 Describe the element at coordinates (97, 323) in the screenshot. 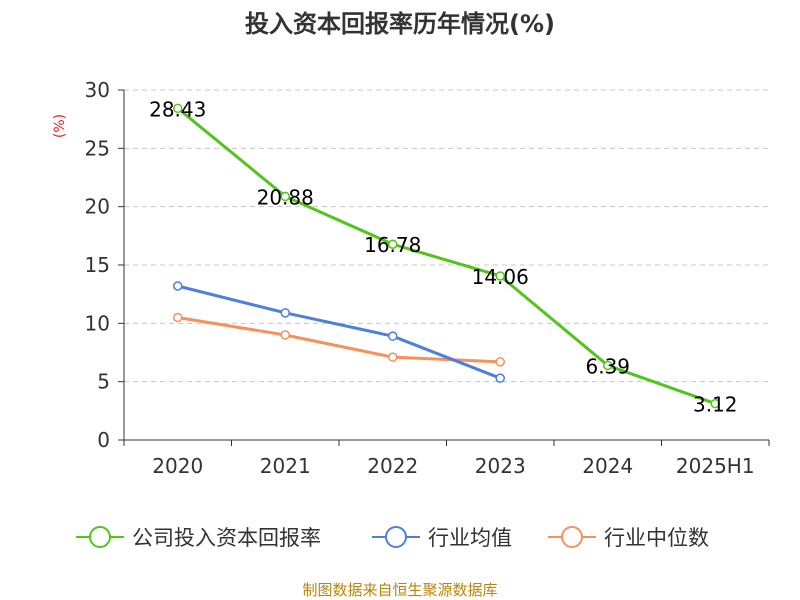

I see `y-tick-label: 10` at that location.